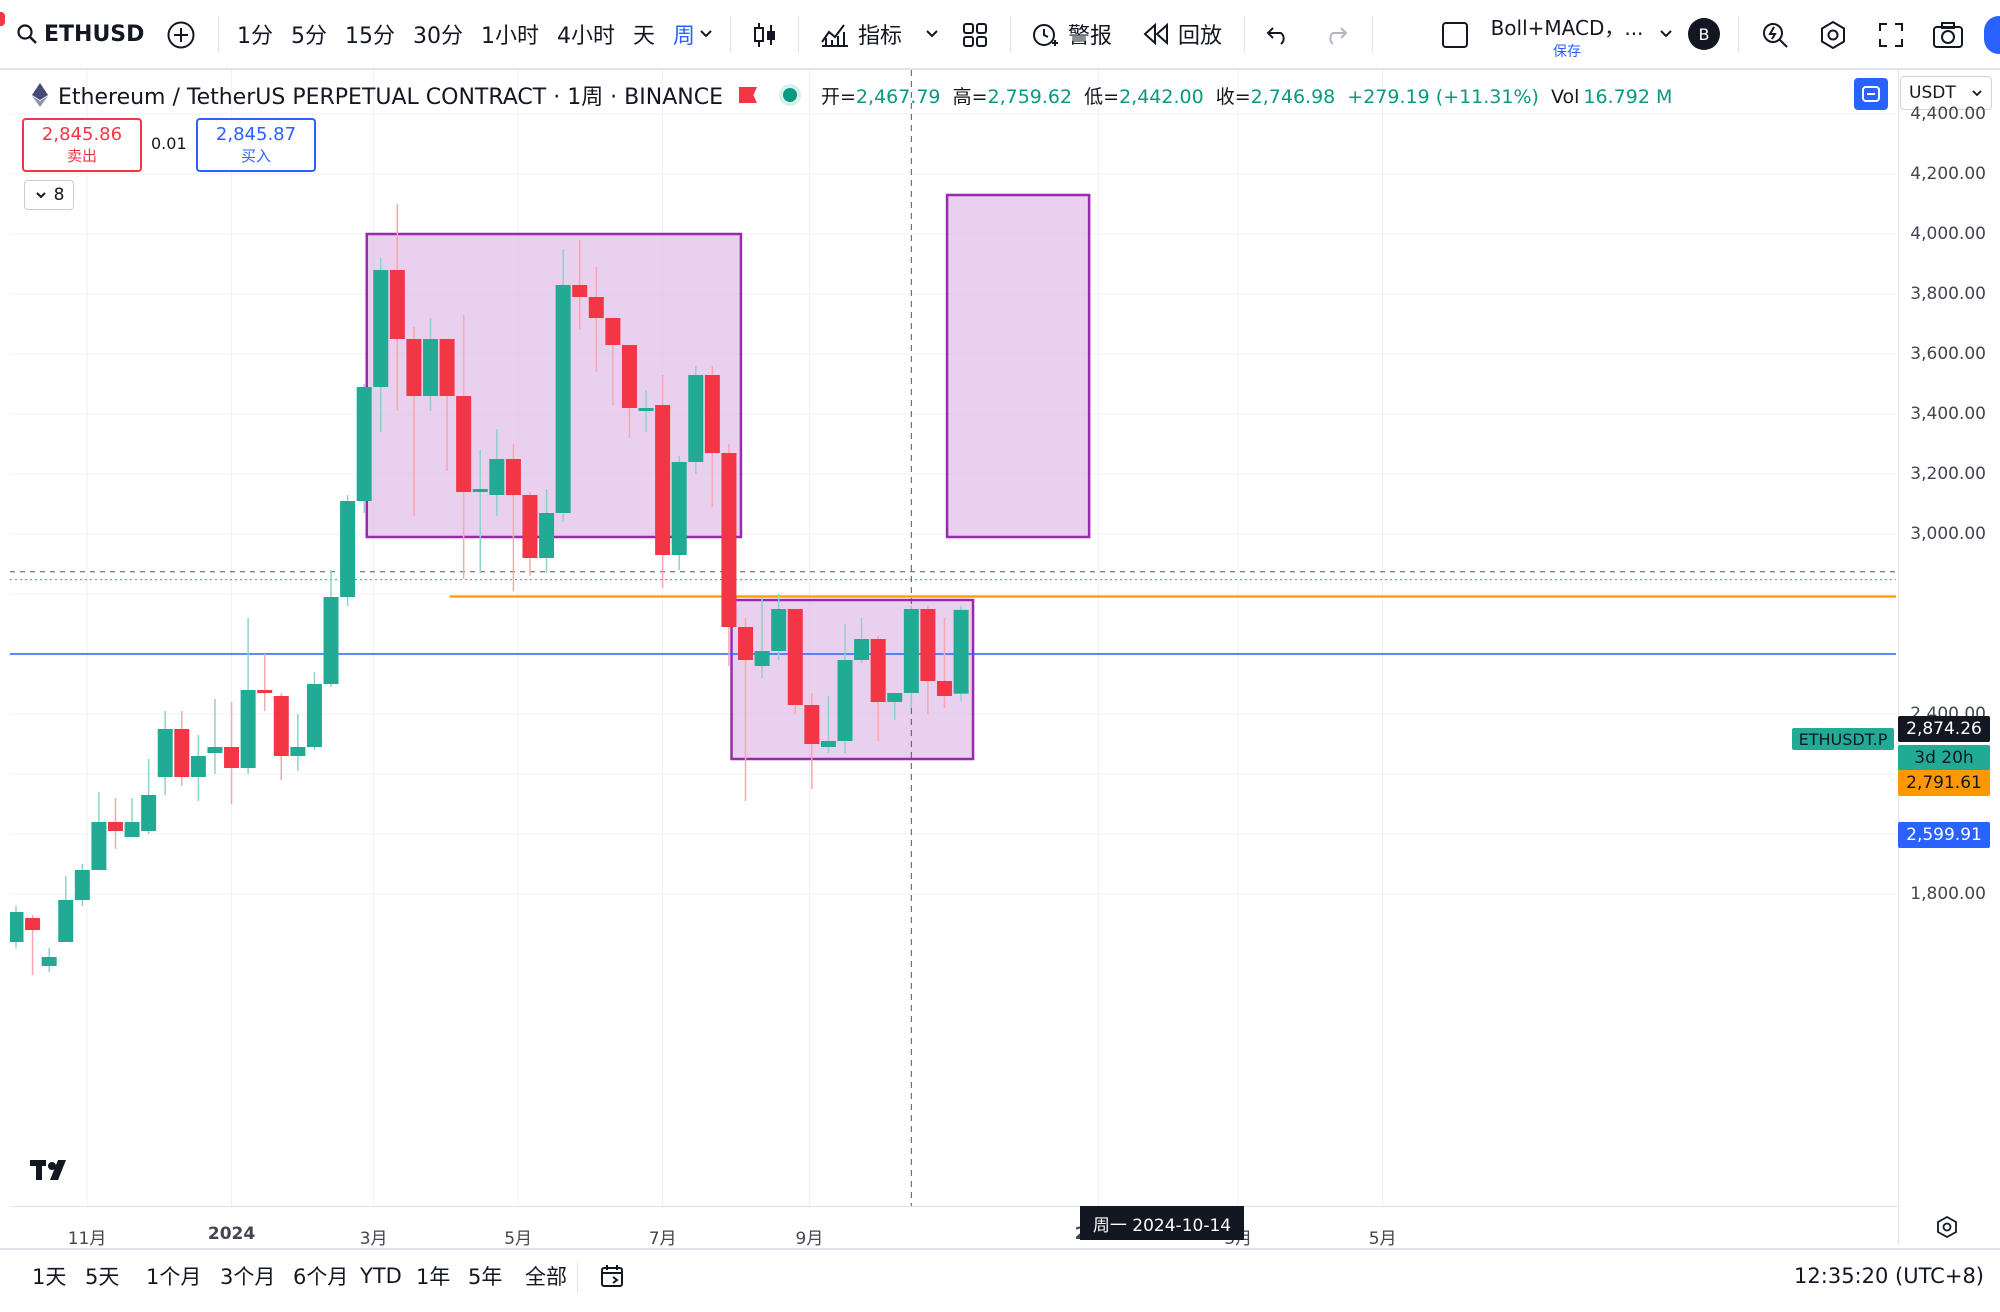  I want to click on avatar: B, so click(1704, 34).